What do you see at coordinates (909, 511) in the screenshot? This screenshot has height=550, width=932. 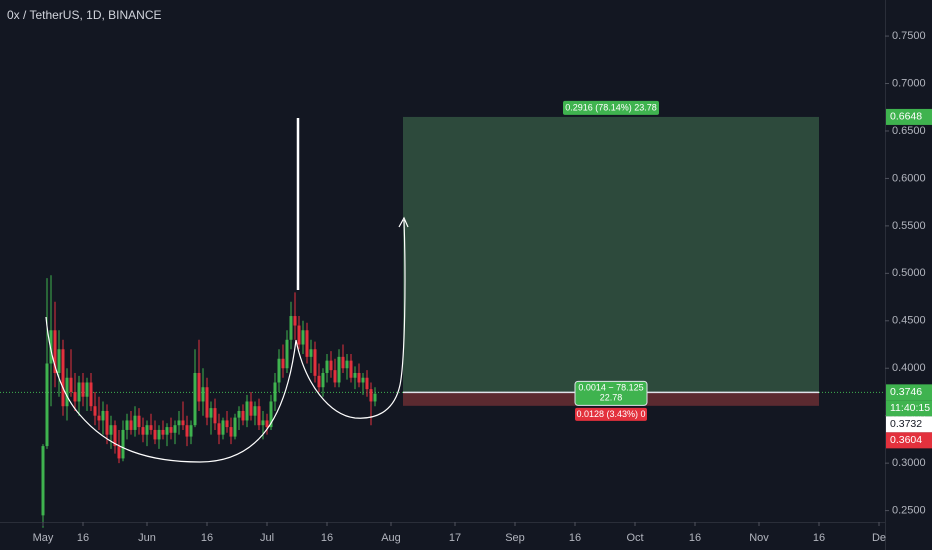 I see `y-tick-label: 0.2500` at bounding box center [909, 511].